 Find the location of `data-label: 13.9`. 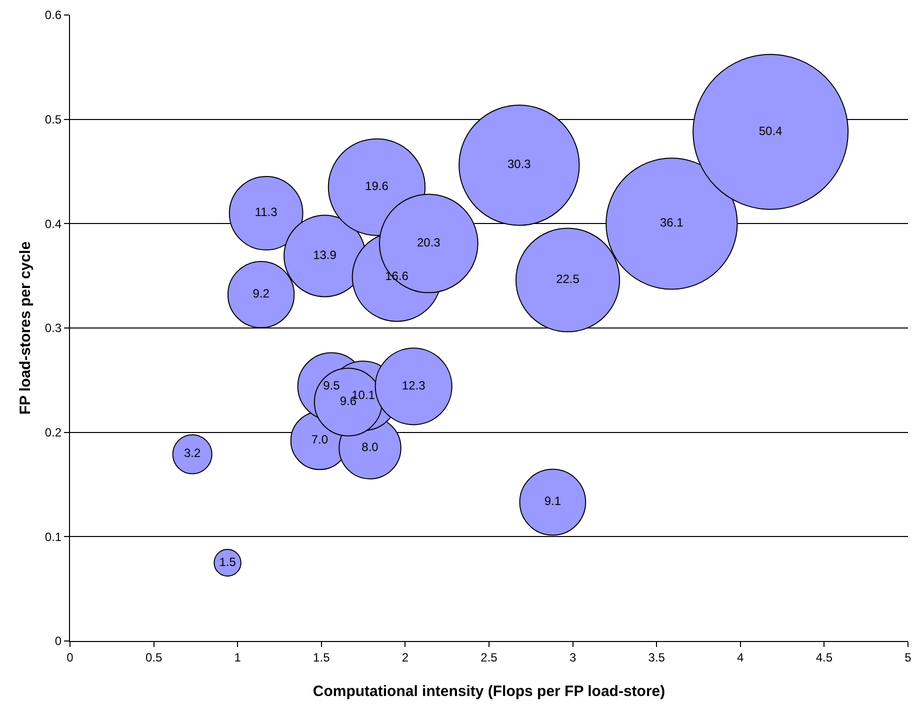

data-label: 13.9 is located at coordinates (325, 255).